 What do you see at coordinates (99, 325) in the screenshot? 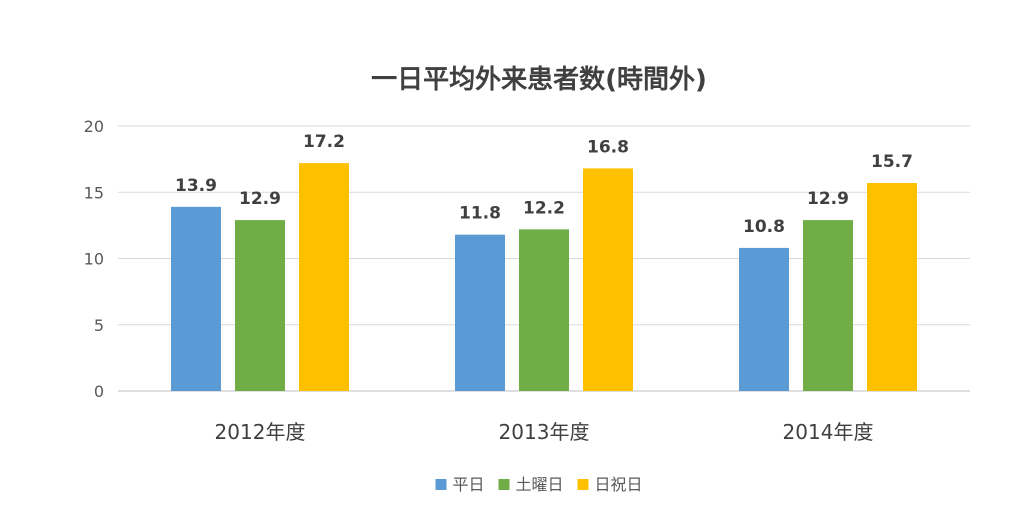
I see `y-tick-label: 5` at bounding box center [99, 325].